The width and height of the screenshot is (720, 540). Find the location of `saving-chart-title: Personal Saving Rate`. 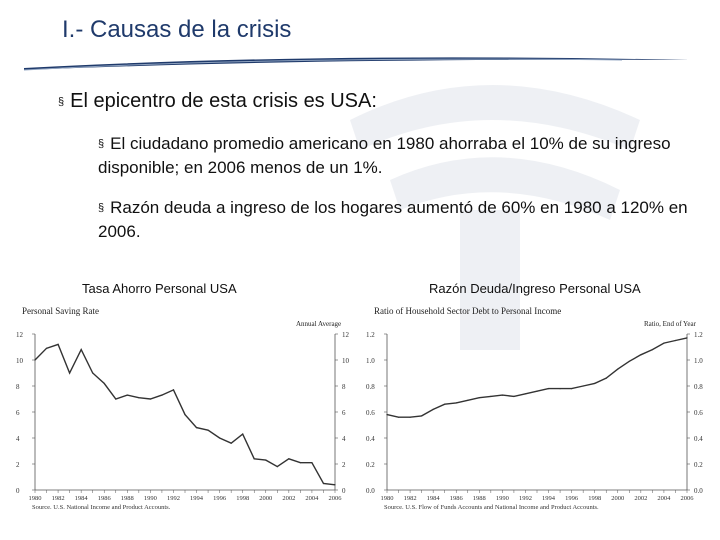

saving-chart-title: Personal Saving Rate is located at coordinates (60, 311).